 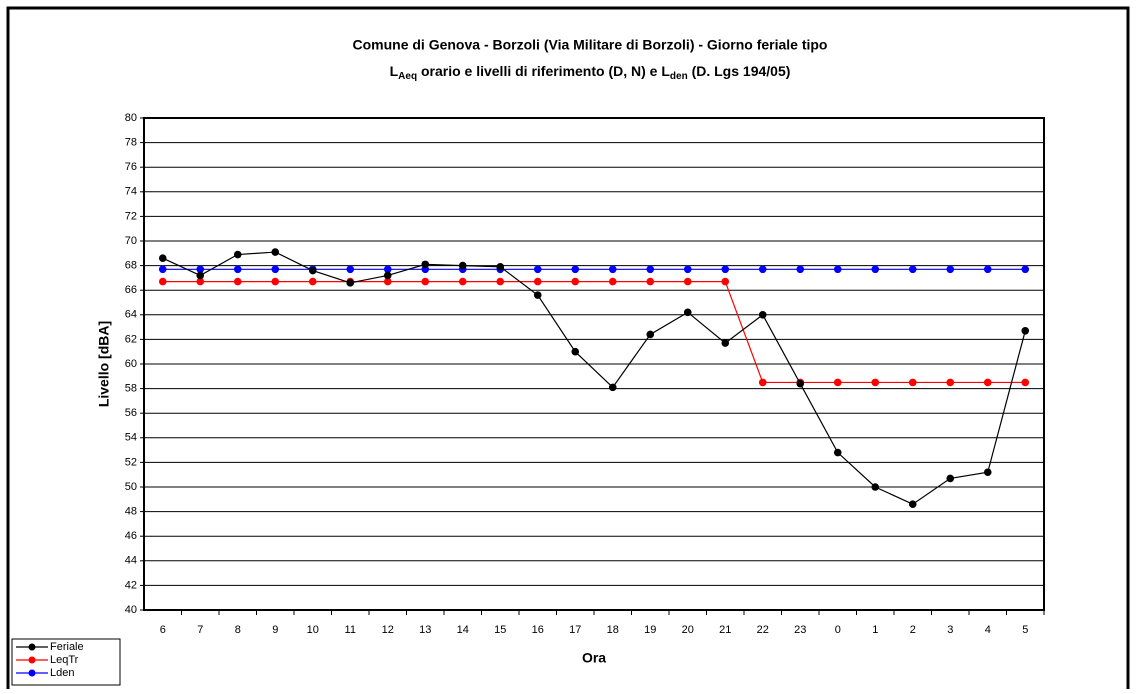 I want to click on x-tick-label: 0, so click(x=838, y=630).